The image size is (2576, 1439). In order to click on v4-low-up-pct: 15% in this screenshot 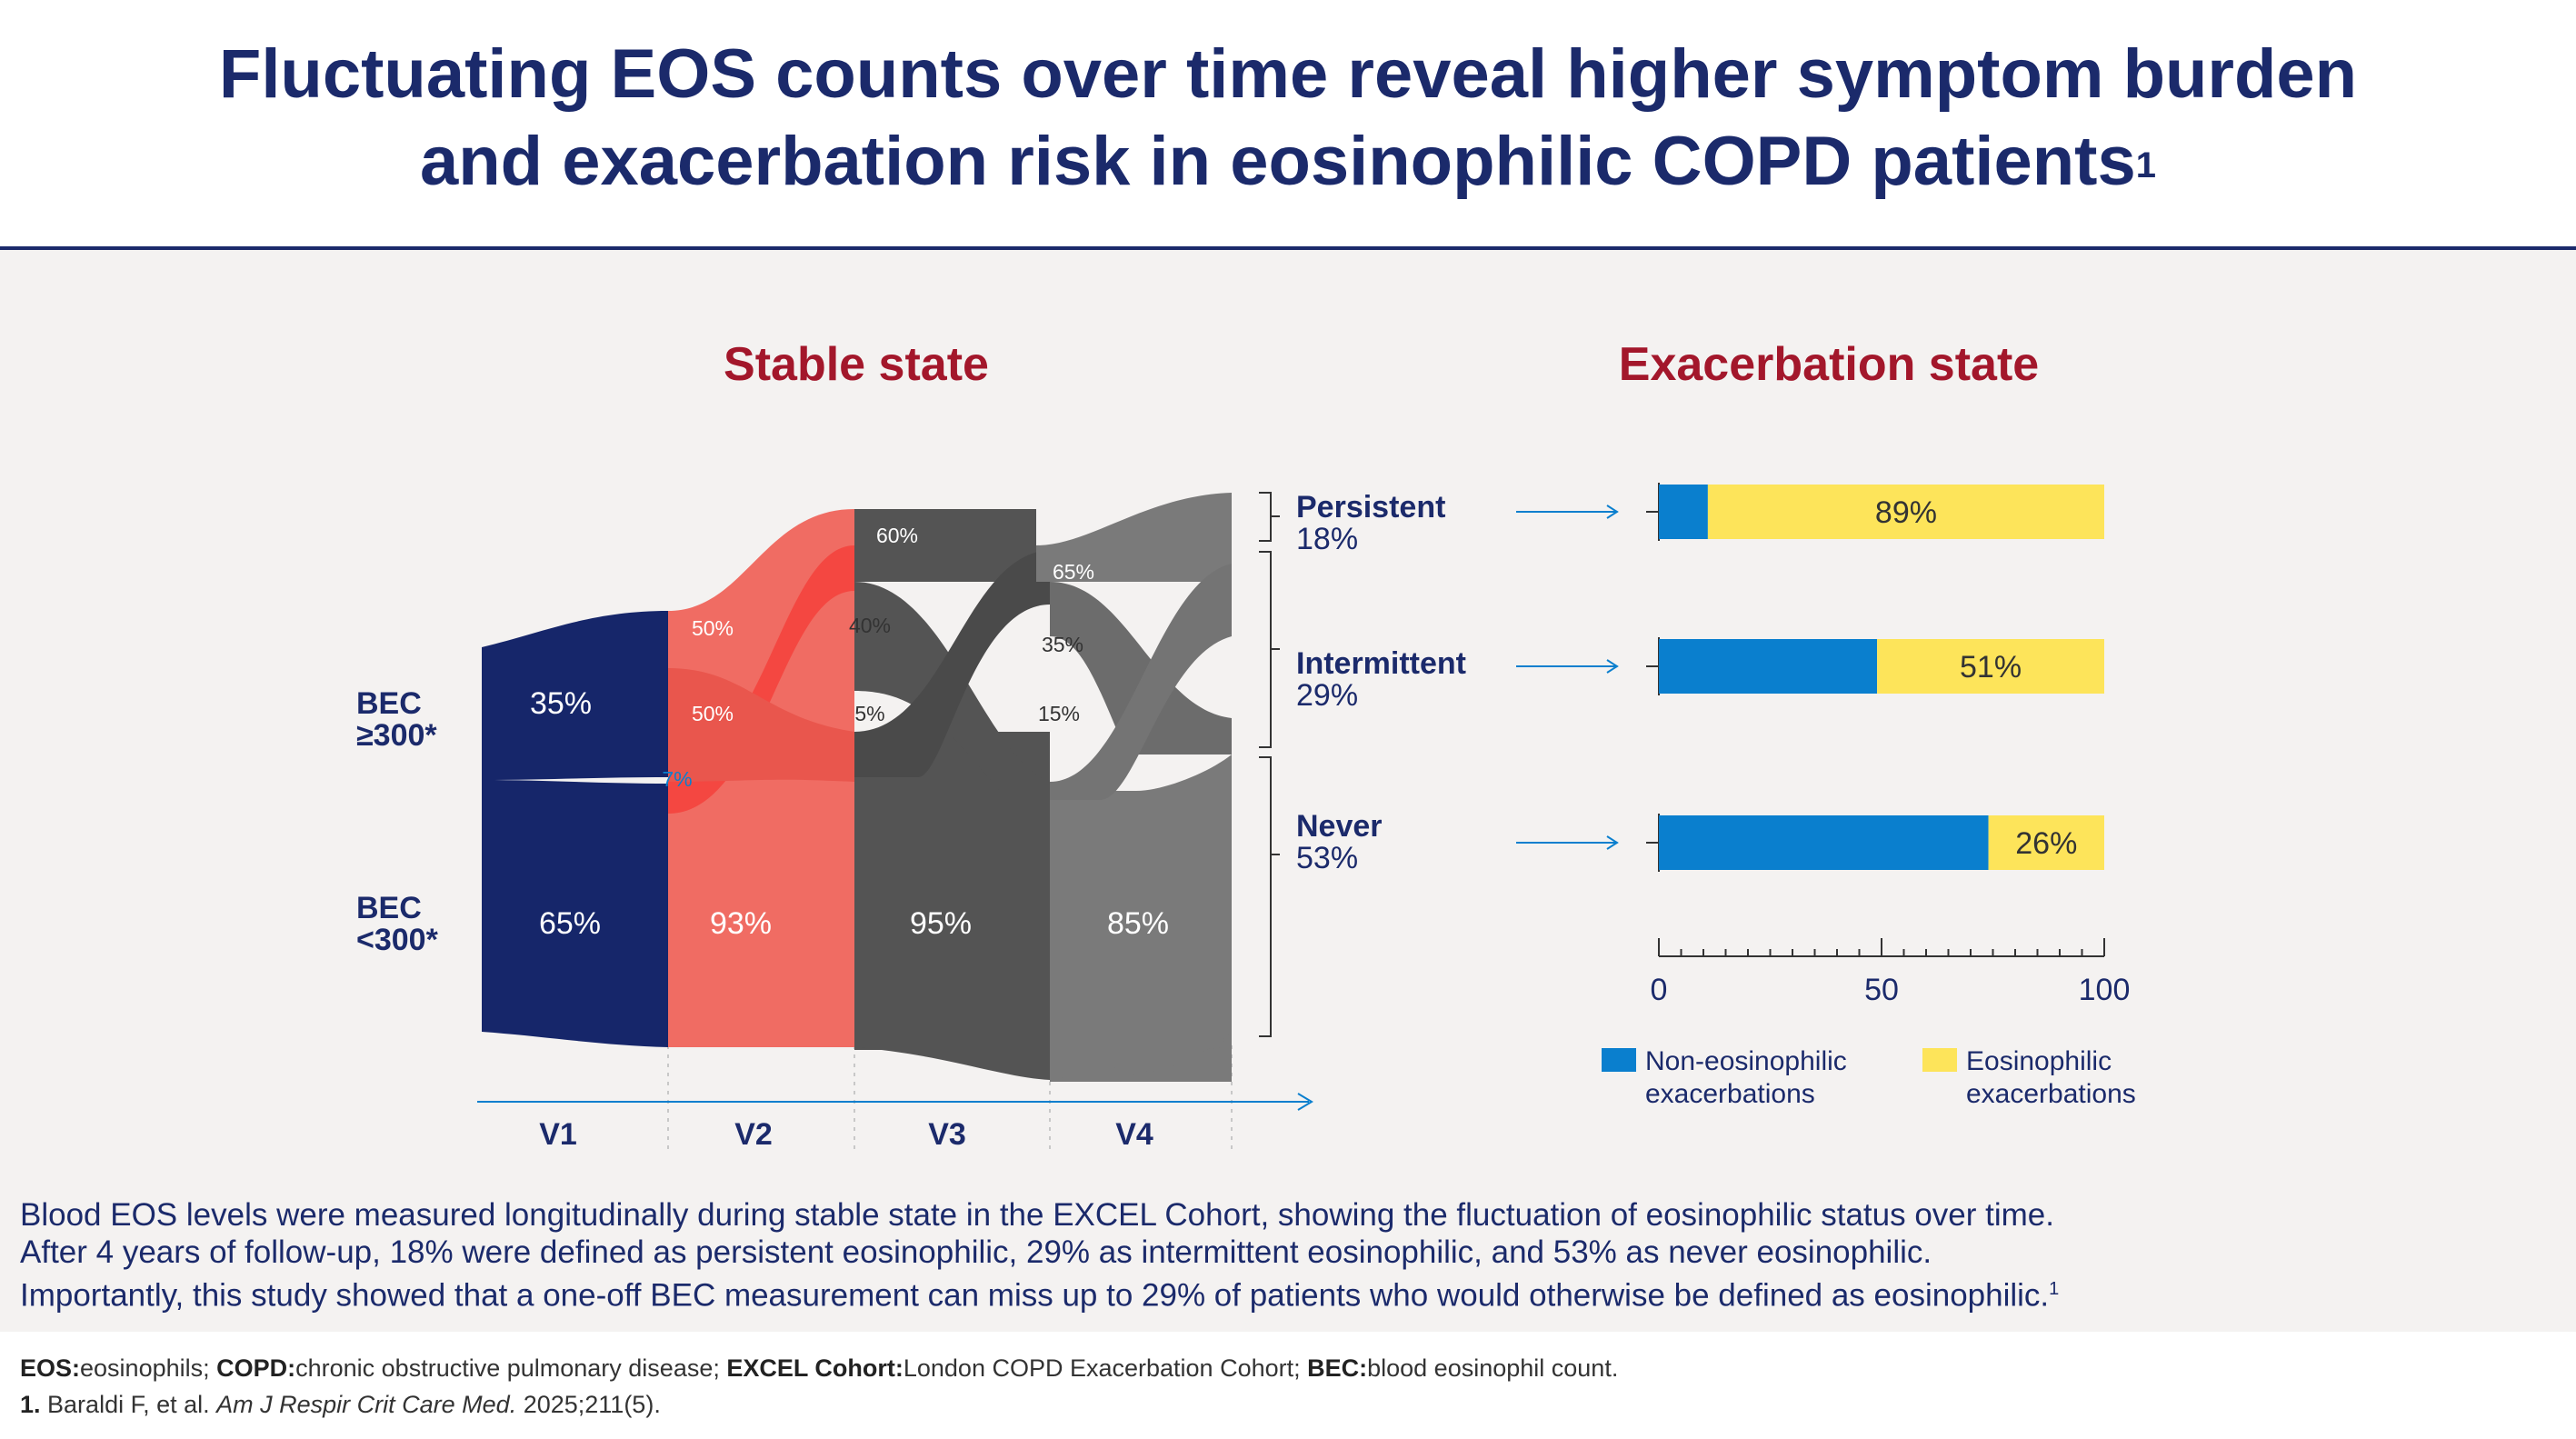, I will do `click(1059, 713)`.